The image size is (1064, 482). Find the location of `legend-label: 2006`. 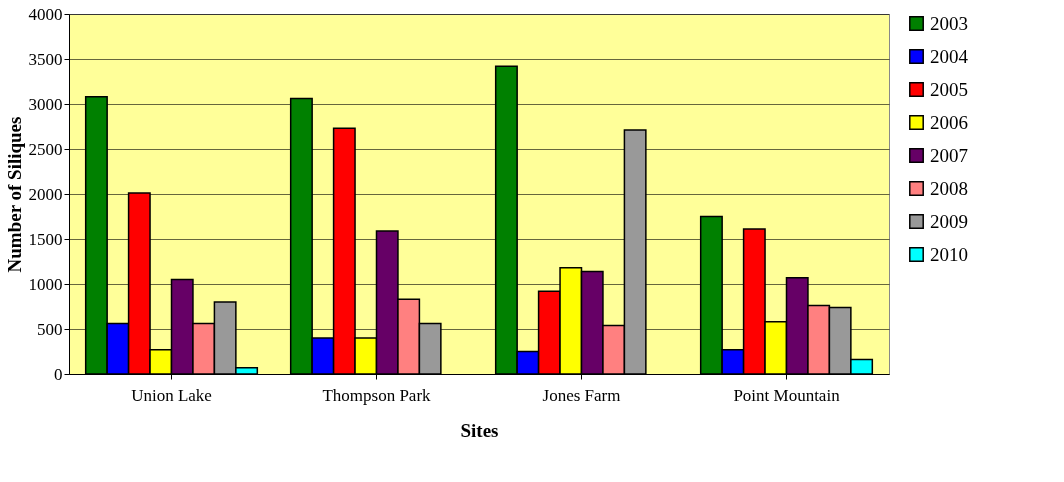

legend-label: 2006 is located at coordinates (949, 122).